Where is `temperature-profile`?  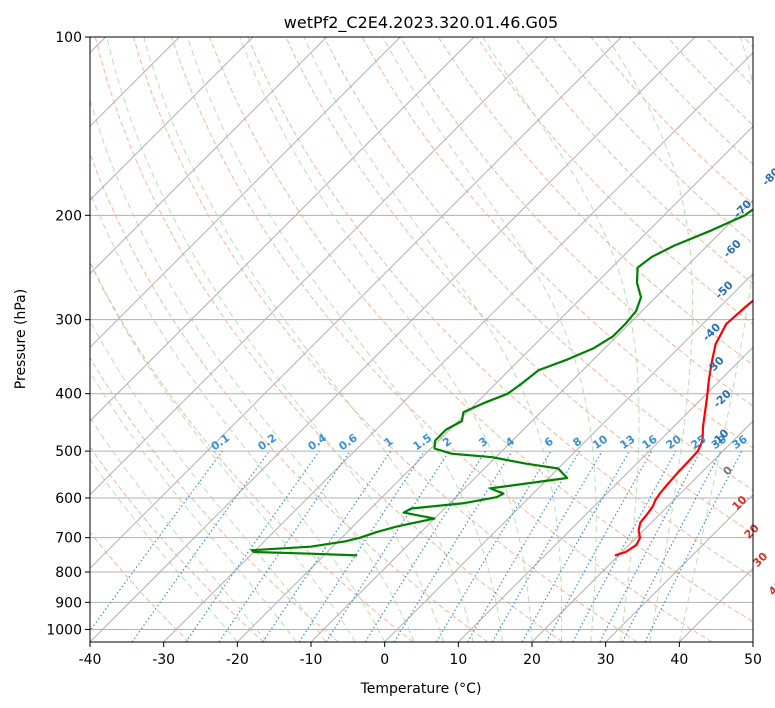 temperature-profile is located at coordinates (683, 428).